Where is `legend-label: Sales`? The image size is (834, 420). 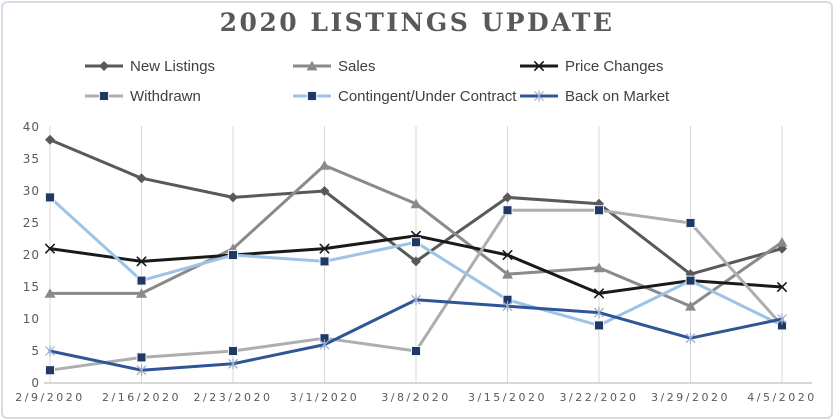
legend-label: Sales is located at coordinates (357, 66).